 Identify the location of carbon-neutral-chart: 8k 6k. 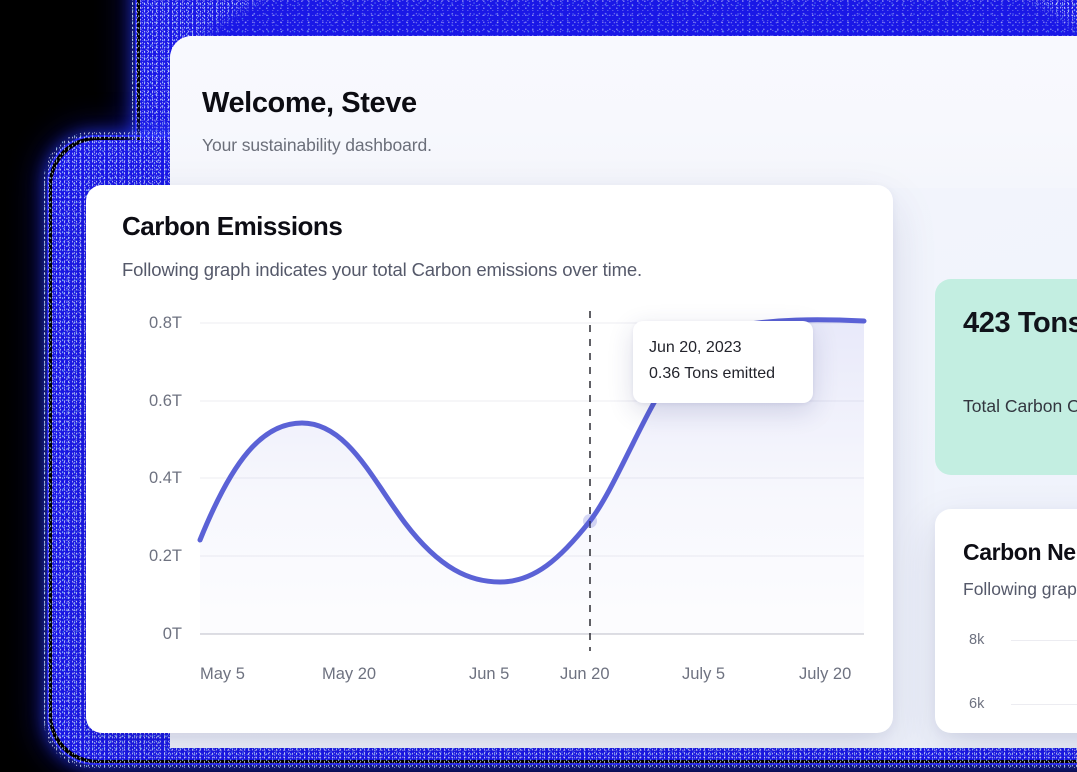
(1020, 677).